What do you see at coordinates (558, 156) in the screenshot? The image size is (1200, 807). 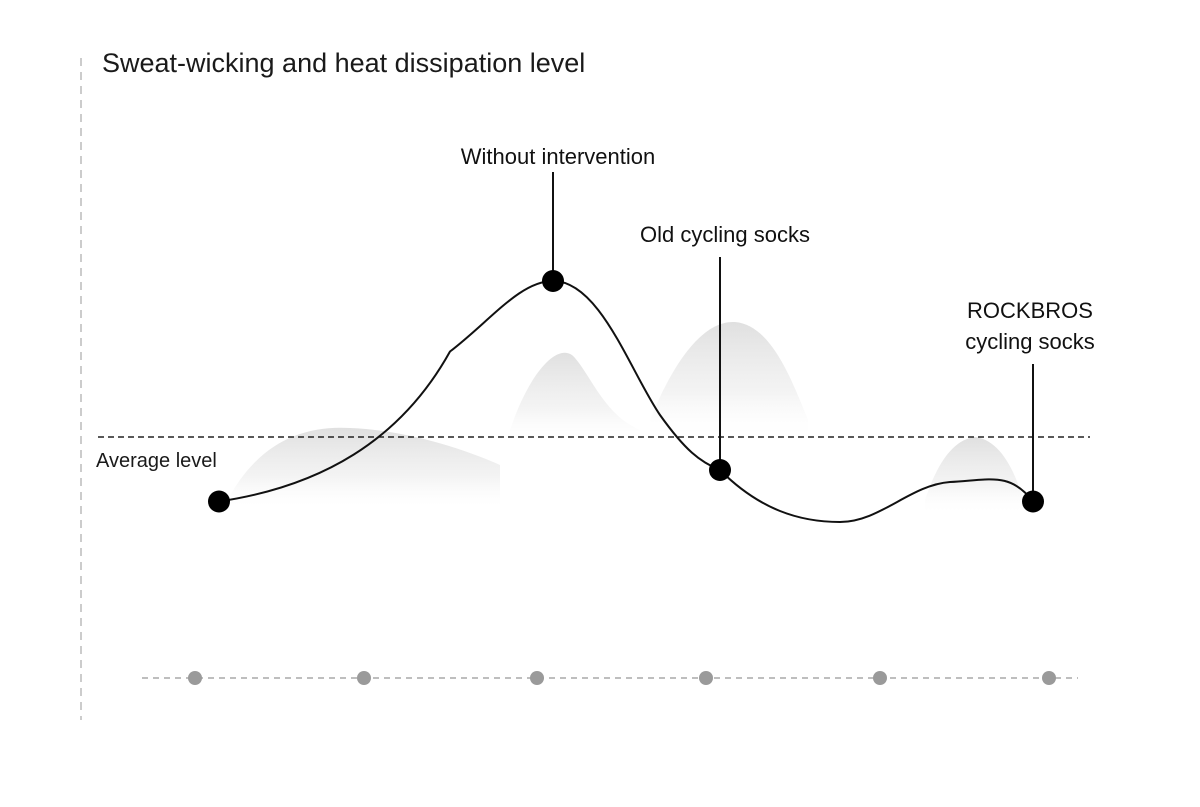 I see `callout-label: Without intervention` at bounding box center [558, 156].